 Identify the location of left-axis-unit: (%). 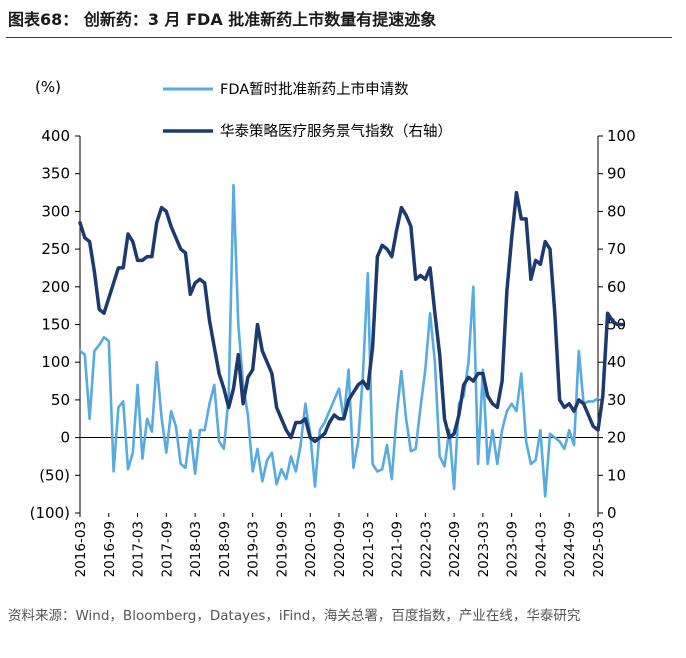
(48, 87).